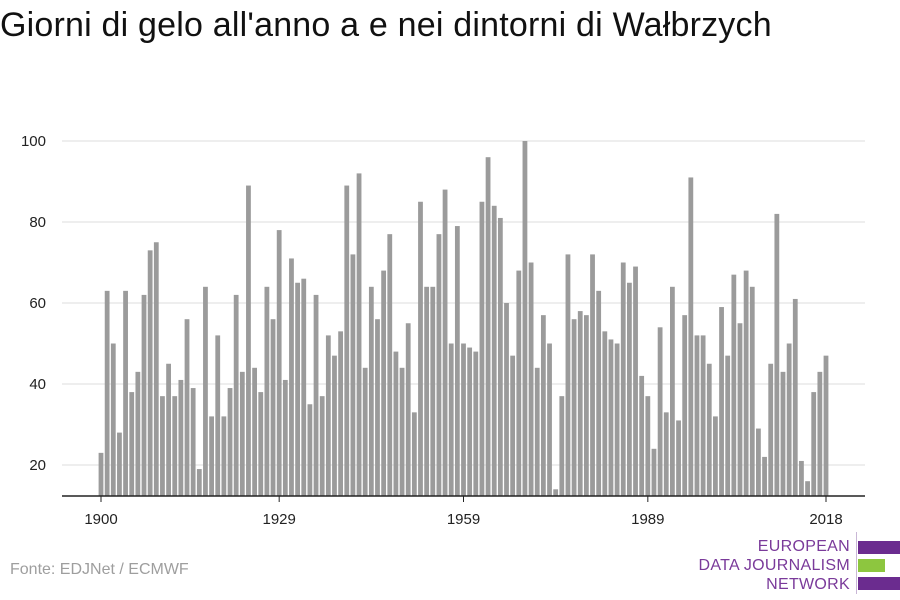 The width and height of the screenshot is (900, 600). I want to click on bar-1901, so click(107, 393).